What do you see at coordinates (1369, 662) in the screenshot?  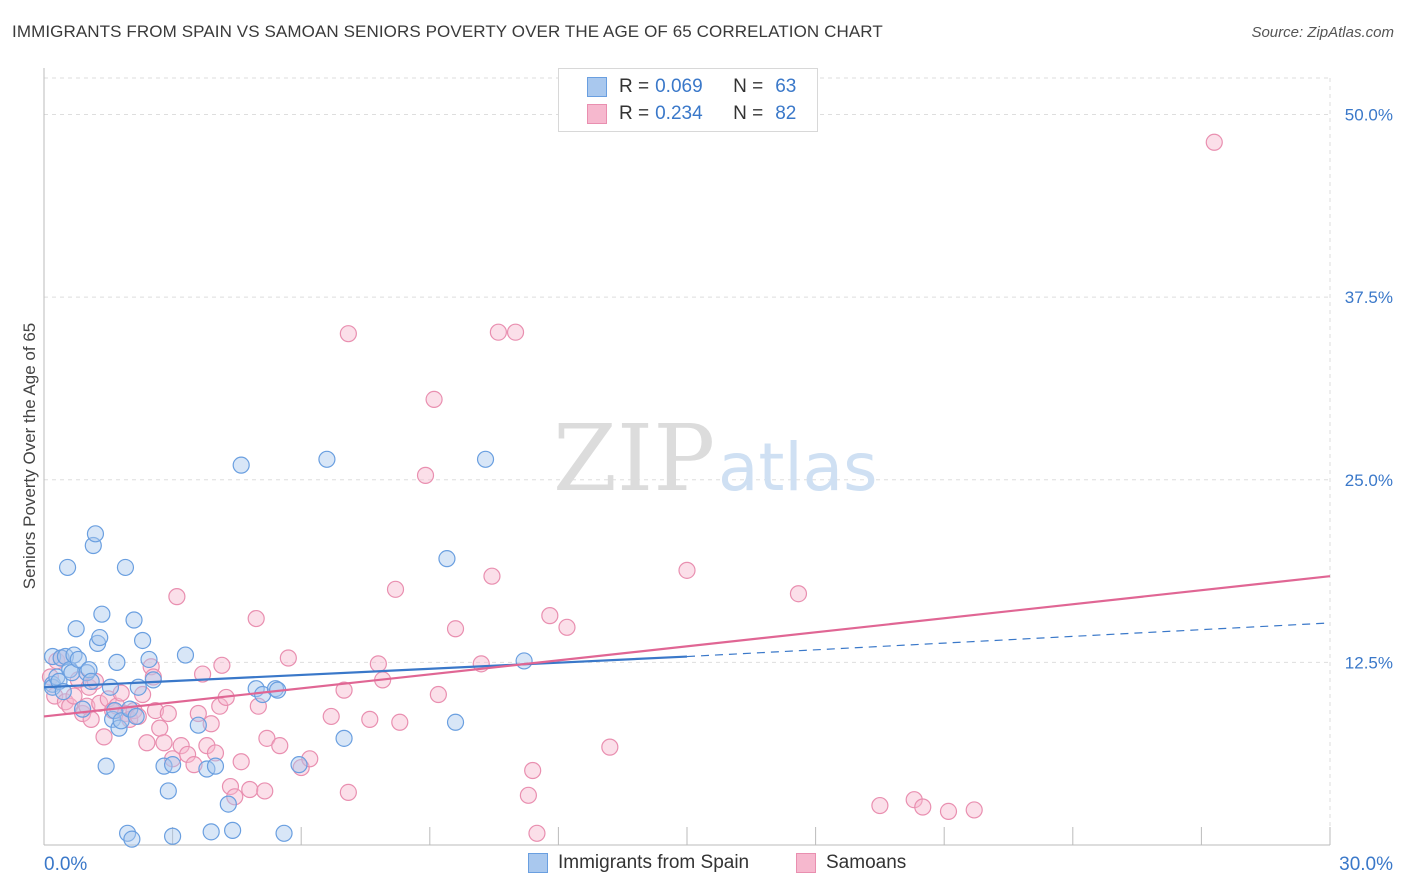 I see `y-tick-label: 12.5%` at bounding box center [1369, 662].